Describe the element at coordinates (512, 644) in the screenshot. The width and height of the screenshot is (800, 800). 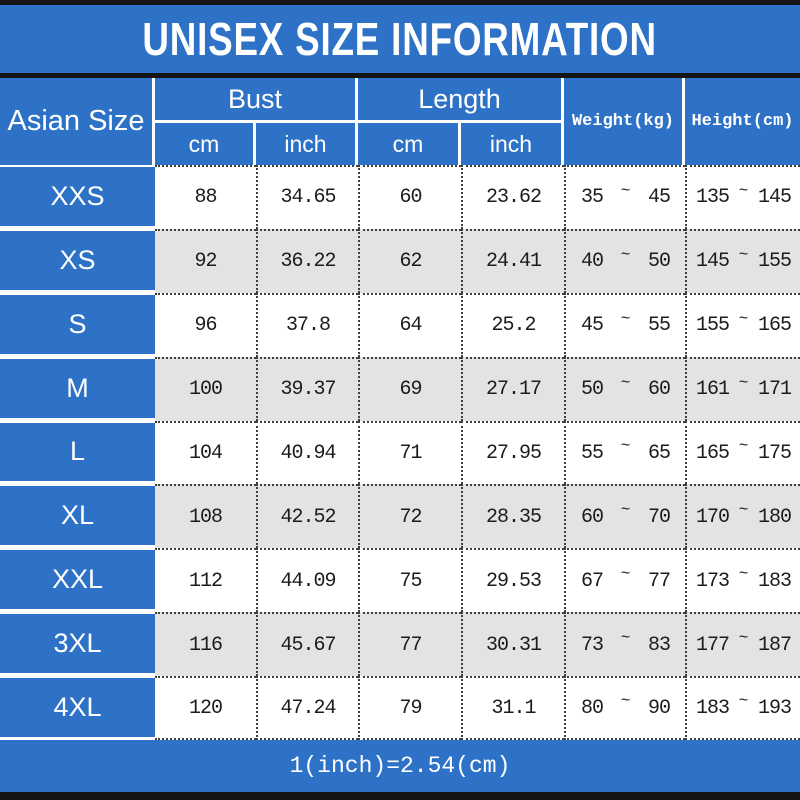
I see `length-inch-value: 30.31` at that location.